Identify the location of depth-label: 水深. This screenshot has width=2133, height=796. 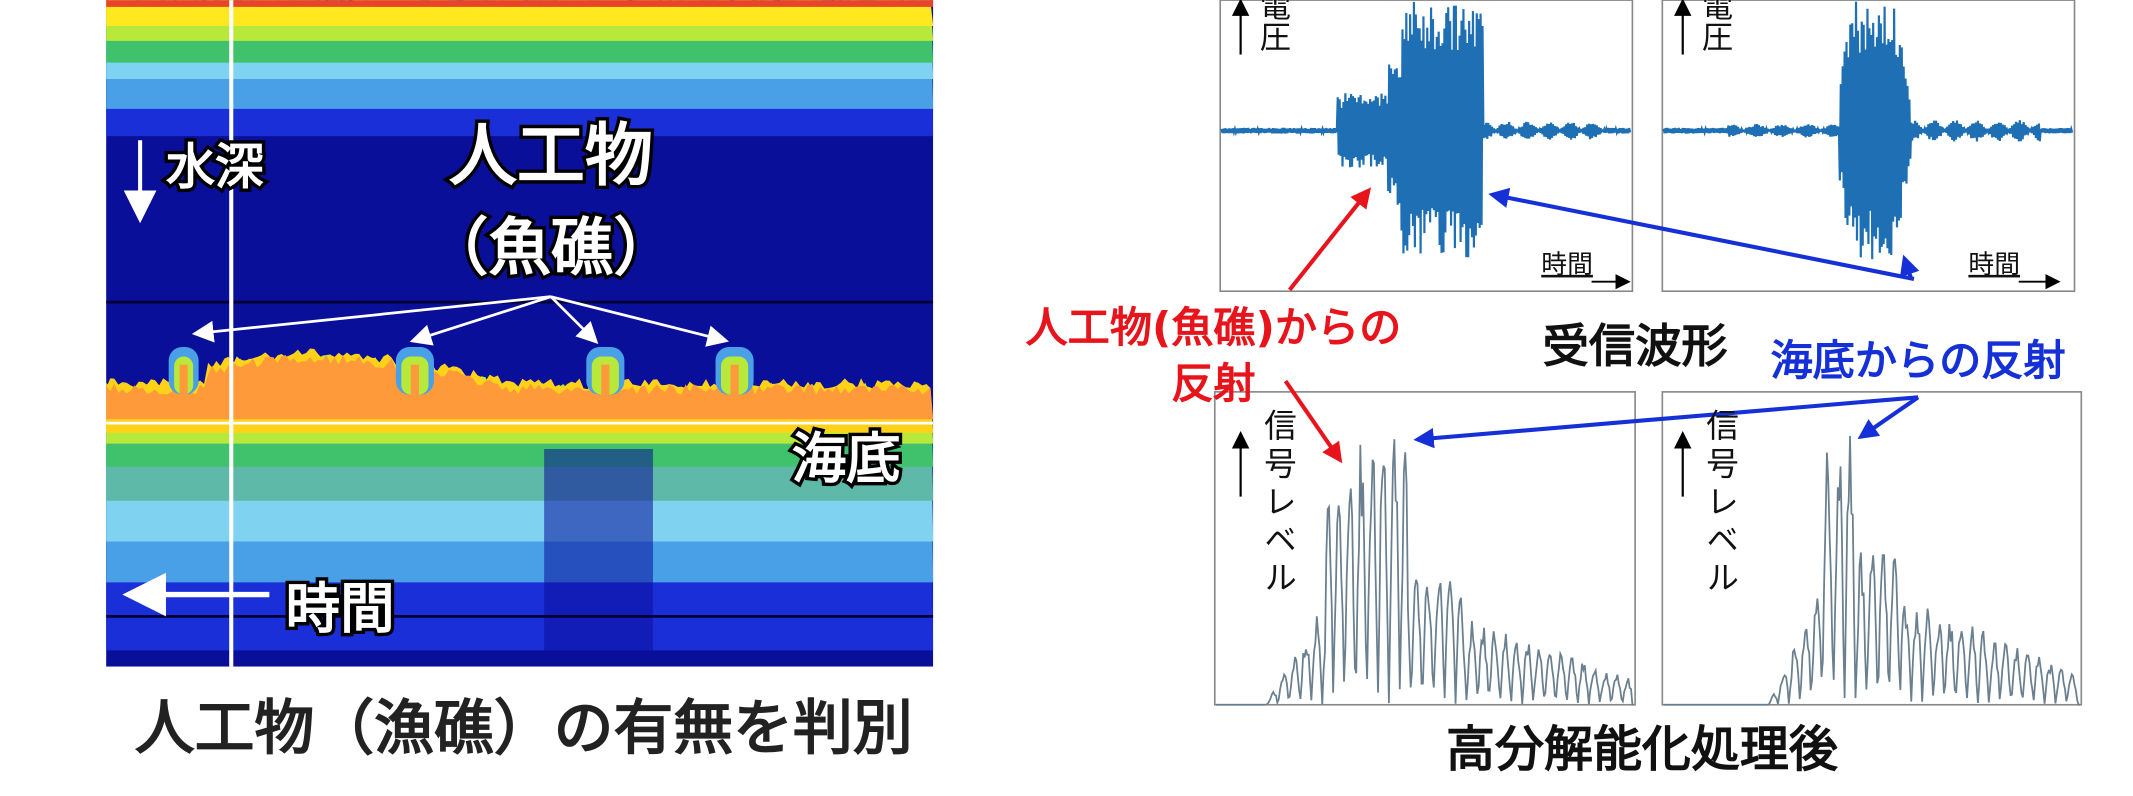
(214, 167).